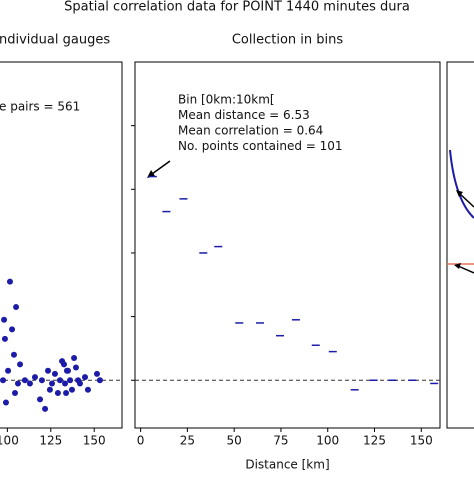 This screenshot has width=474, height=478. What do you see at coordinates (460, 245) in the screenshot?
I see `right-panel` at bounding box center [460, 245].